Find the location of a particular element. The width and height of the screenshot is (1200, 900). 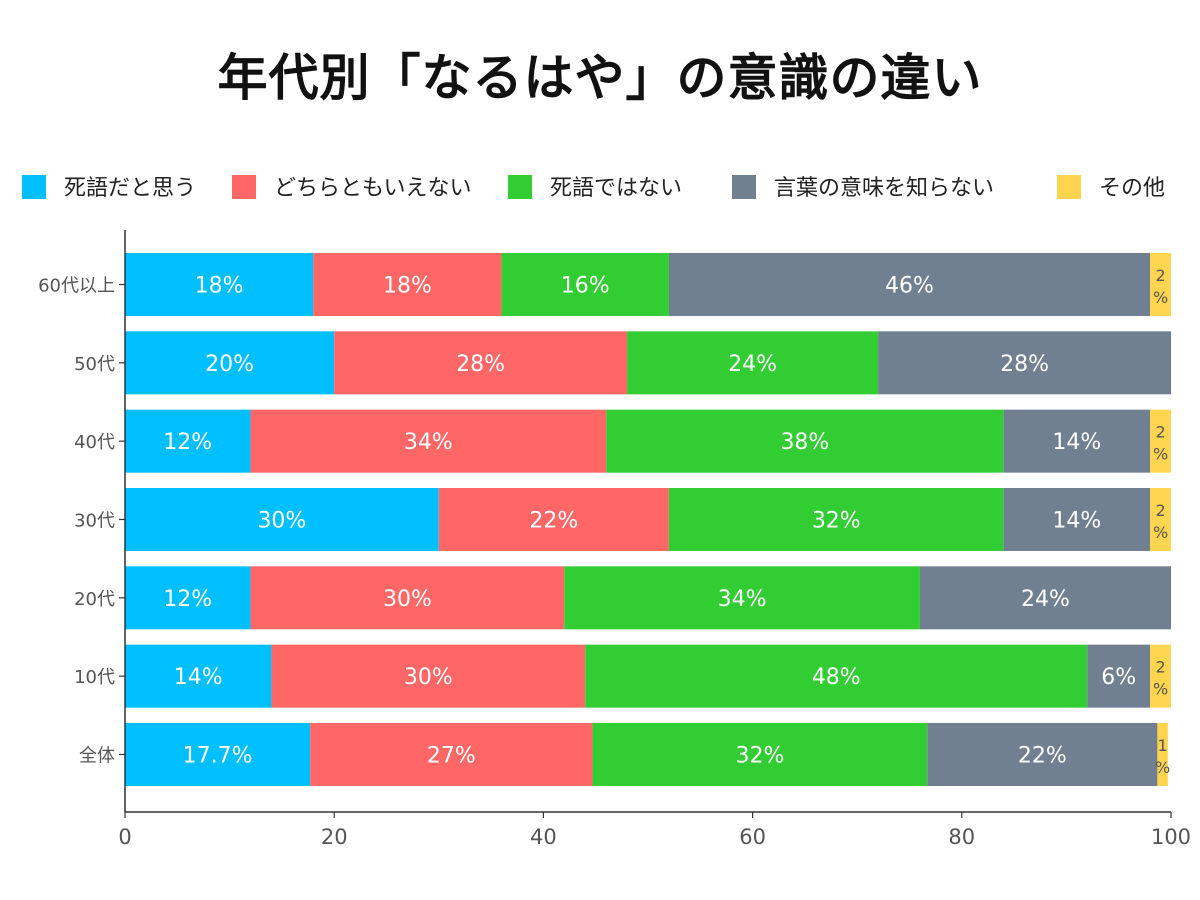

x-tick-label: 100 is located at coordinates (1171, 837).